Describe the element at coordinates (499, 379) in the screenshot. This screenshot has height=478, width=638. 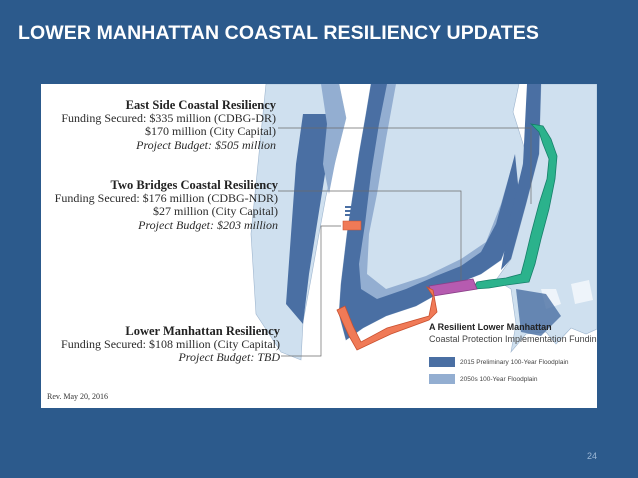
I see `legend-label-2050s: 2050s 100-Year Floodplain` at that location.